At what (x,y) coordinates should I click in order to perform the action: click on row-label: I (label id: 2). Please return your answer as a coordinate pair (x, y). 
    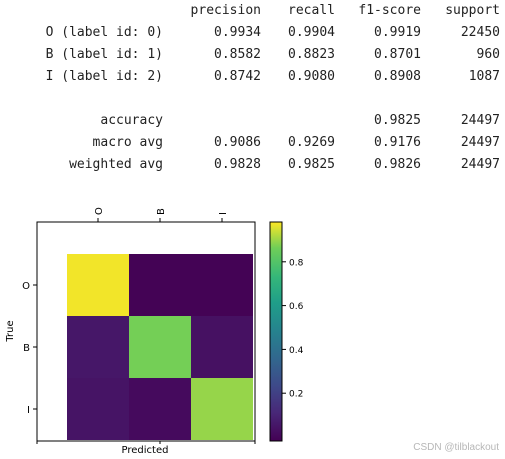
    Looking at the image, I should click on (104, 76).